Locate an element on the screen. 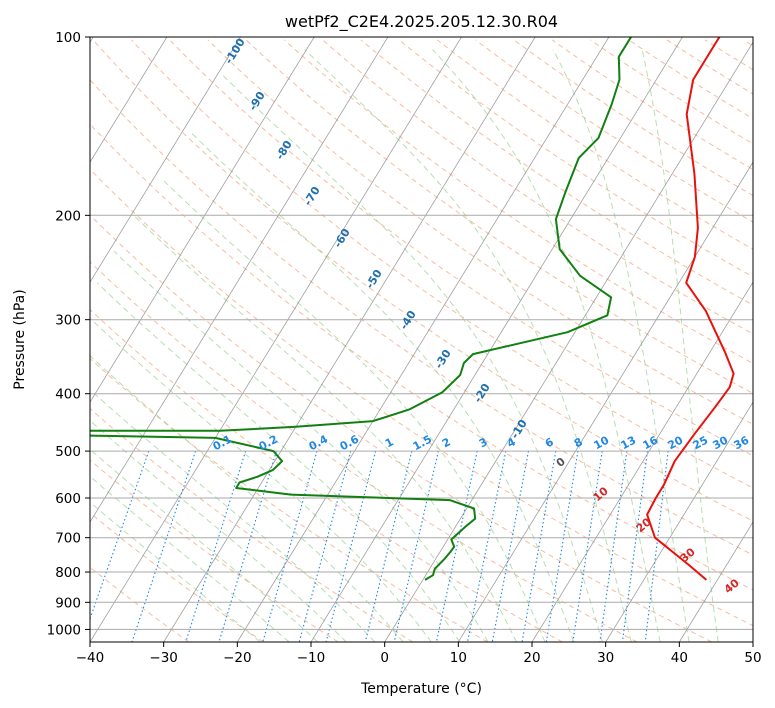  mixing-ratio-label: 25 is located at coordinates (701, 443).